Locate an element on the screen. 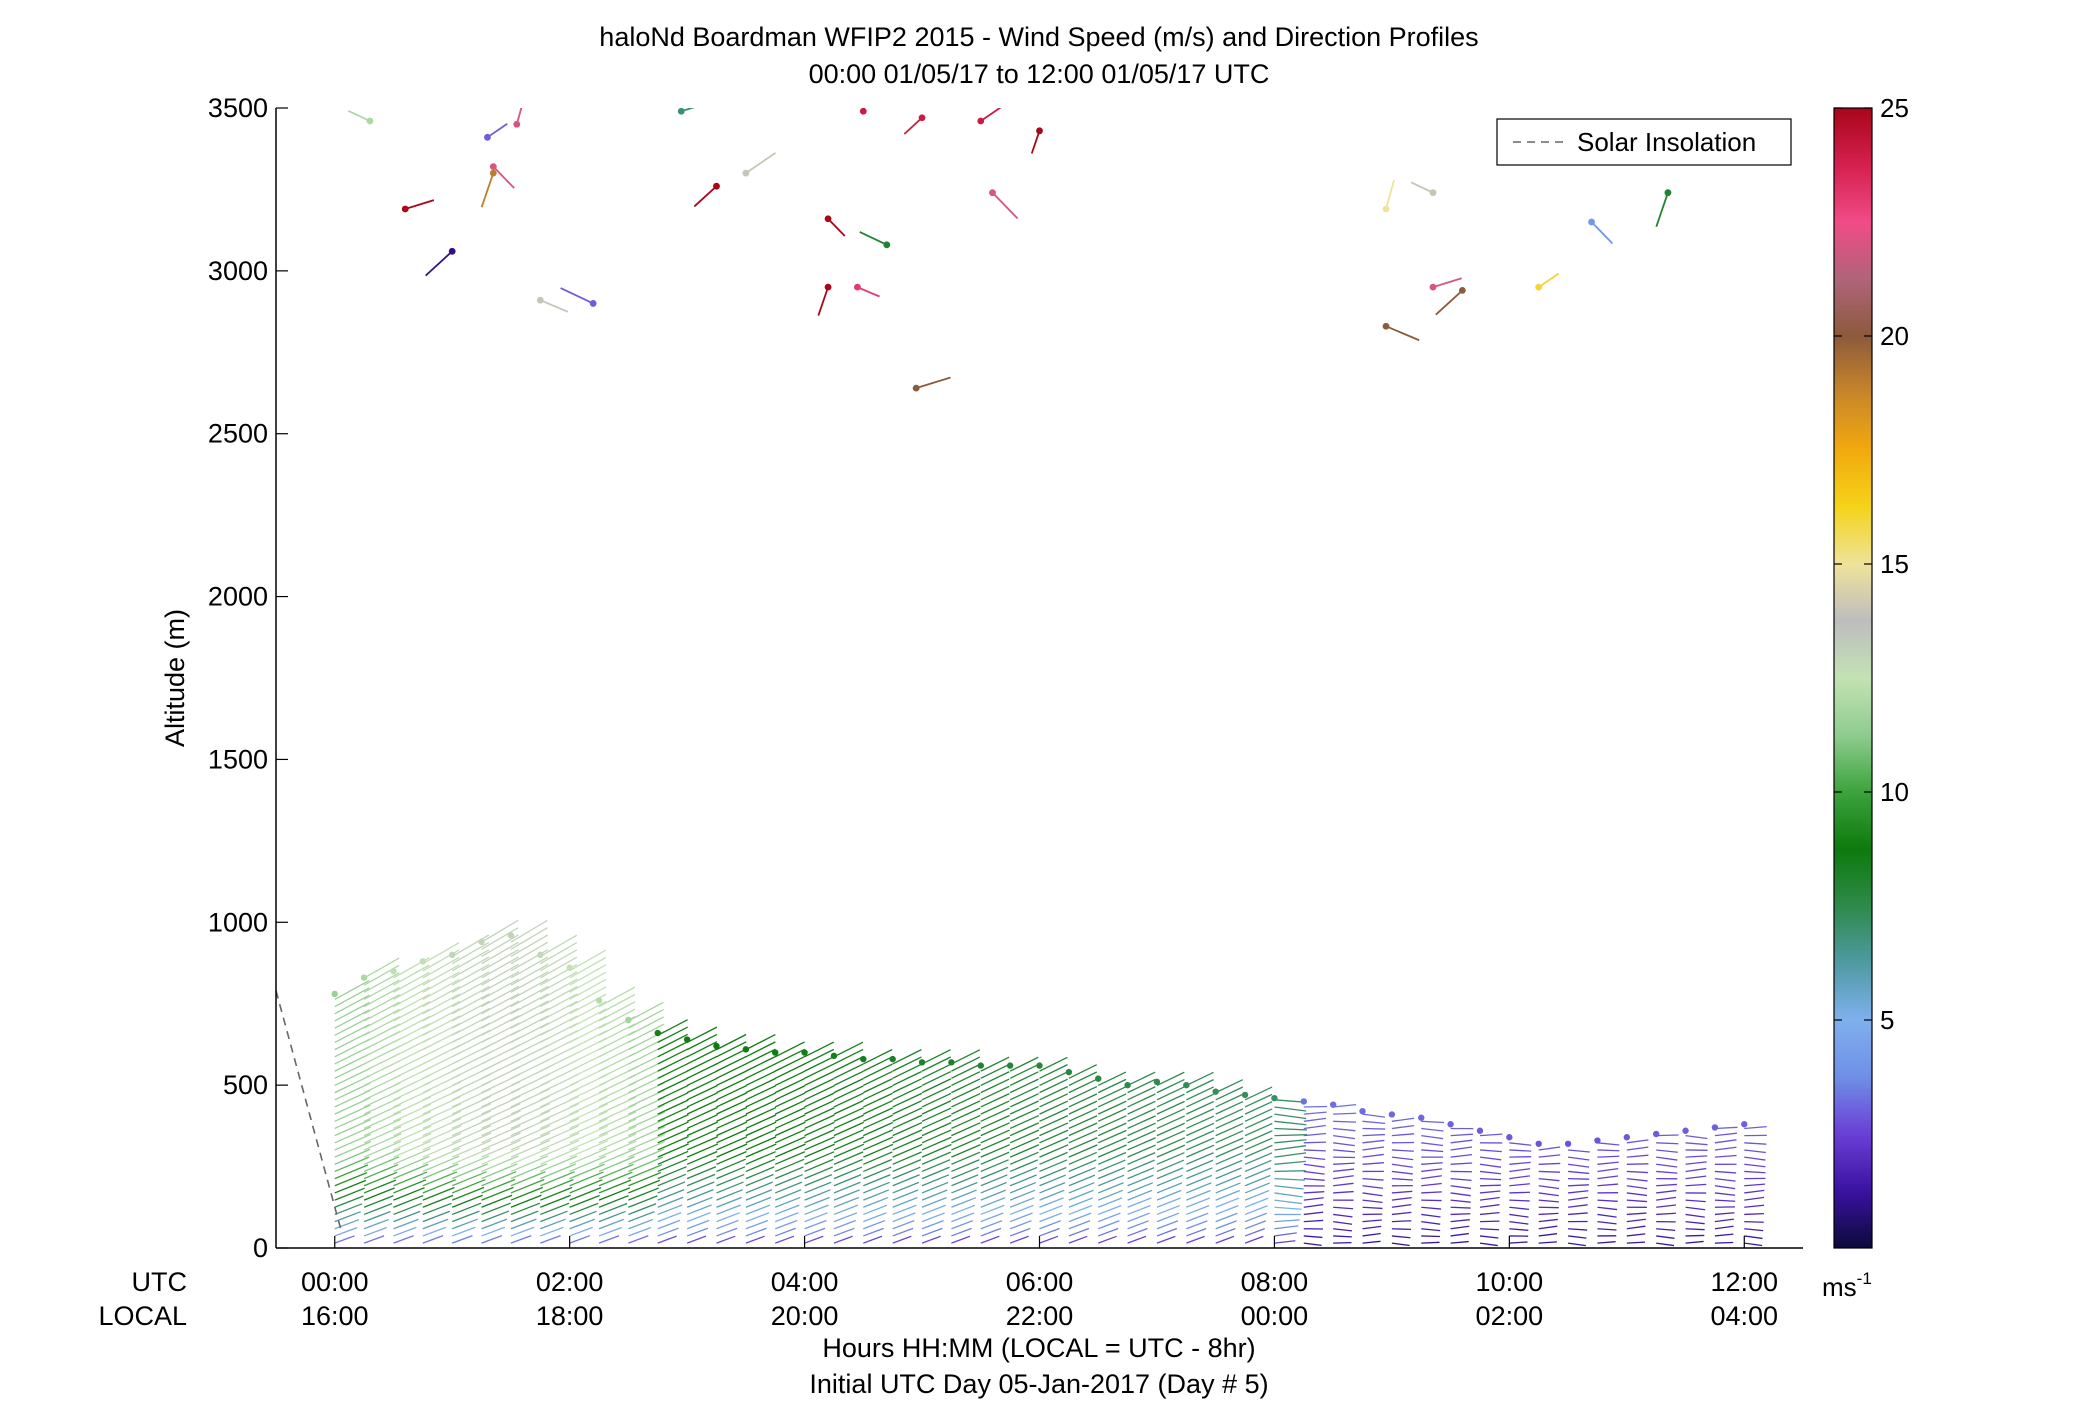  x-tick-label-local: 02:00 is located at coordinates (1510, 1316).